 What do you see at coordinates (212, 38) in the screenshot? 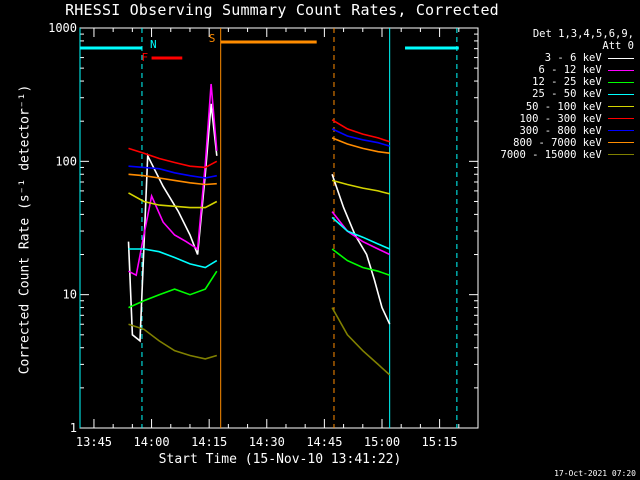
I see `flag-label-s: S` at bounding box center [212, 38].